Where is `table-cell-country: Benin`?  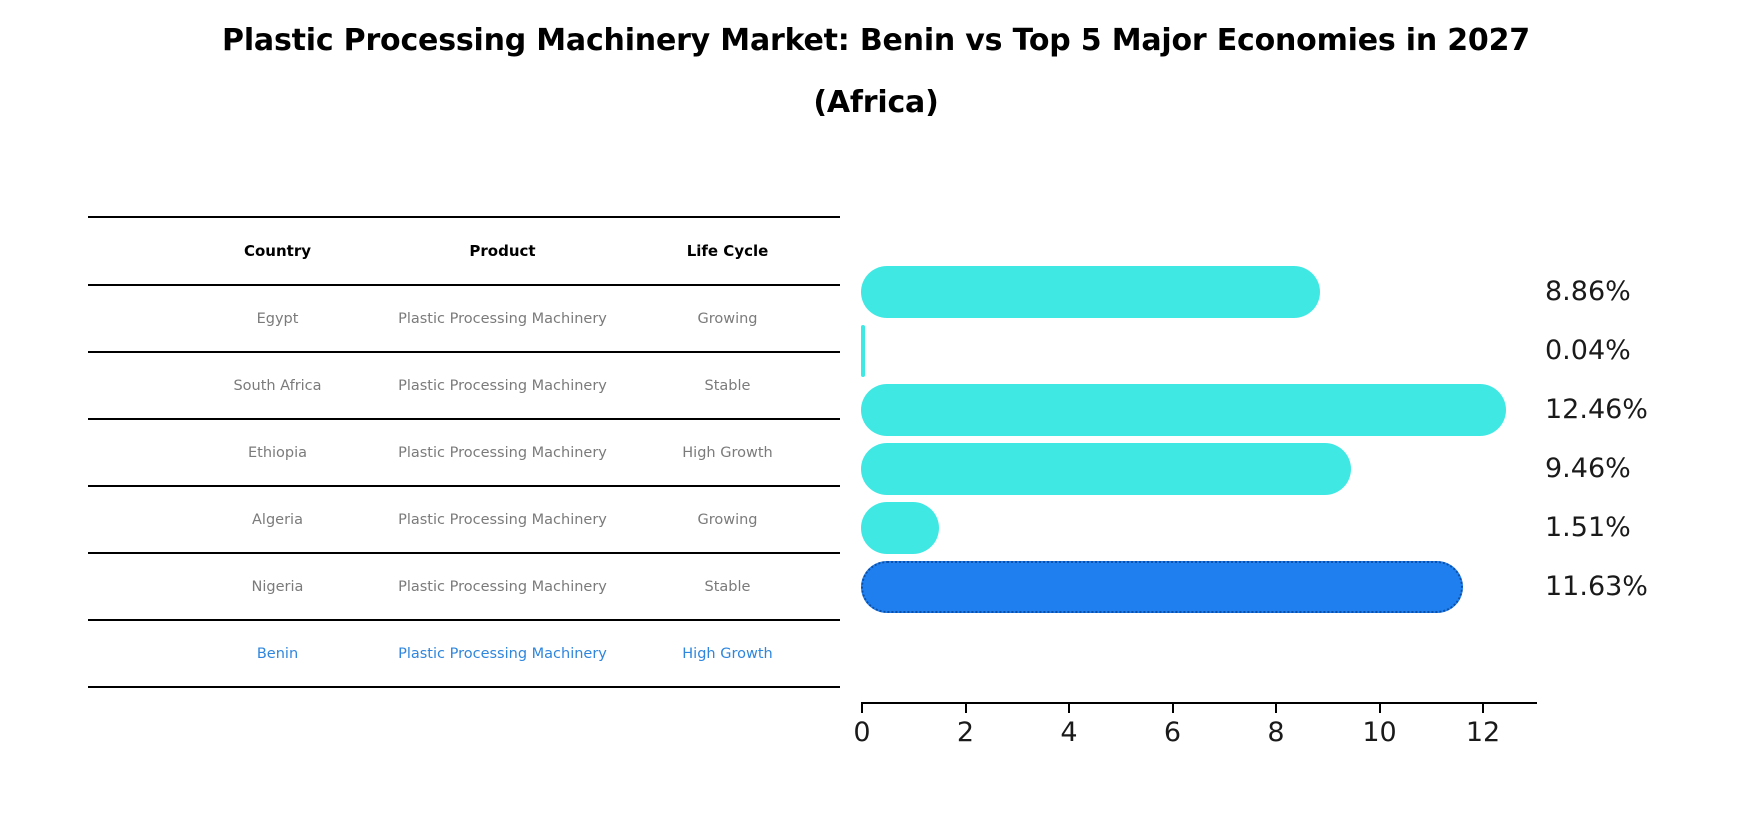 table-cell-country: Benin is located at coordinates (277, 653).